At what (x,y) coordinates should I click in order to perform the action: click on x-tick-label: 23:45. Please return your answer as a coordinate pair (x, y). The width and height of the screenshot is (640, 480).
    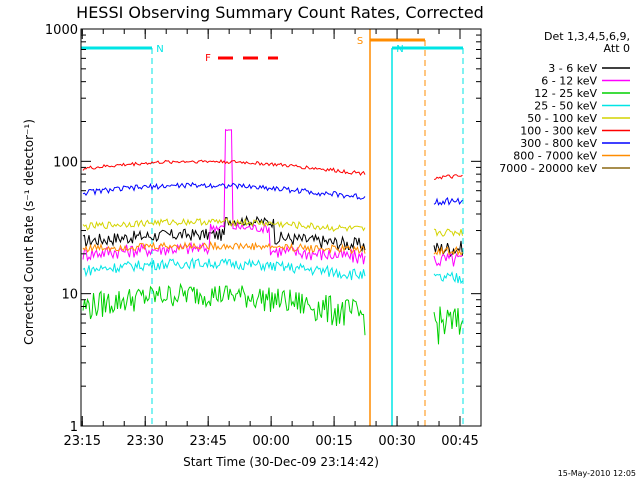
    Looking at the image, I should click on (207, 441).